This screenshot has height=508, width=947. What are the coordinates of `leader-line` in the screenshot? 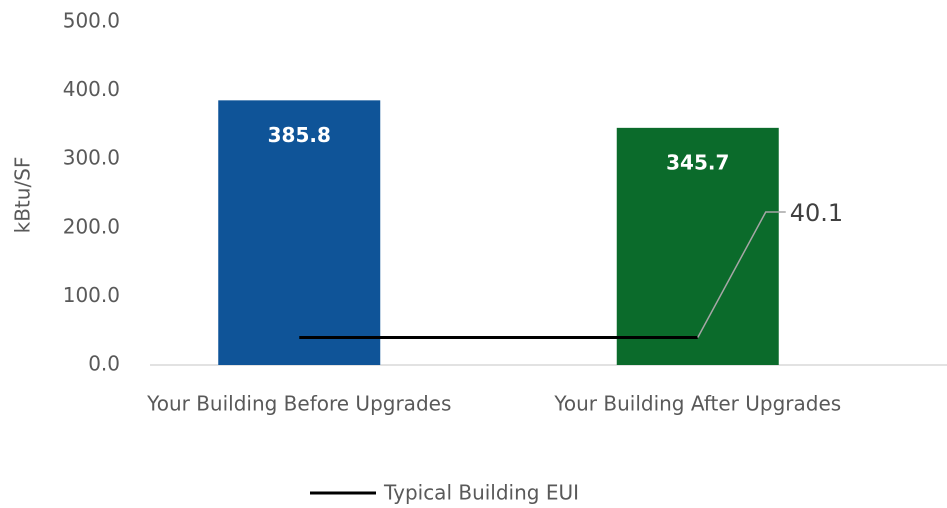 It's located at (741, 274).